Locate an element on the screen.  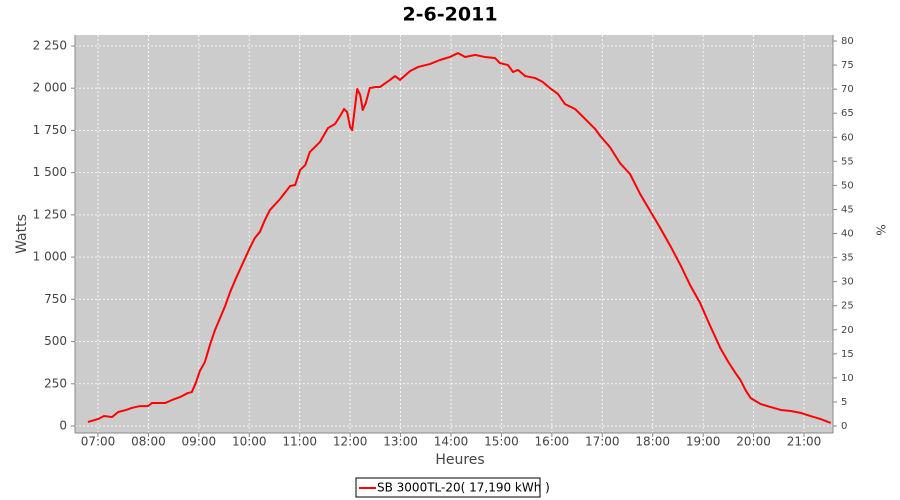
y-tick-label: 2 250 is located at coordinates (50, 45).